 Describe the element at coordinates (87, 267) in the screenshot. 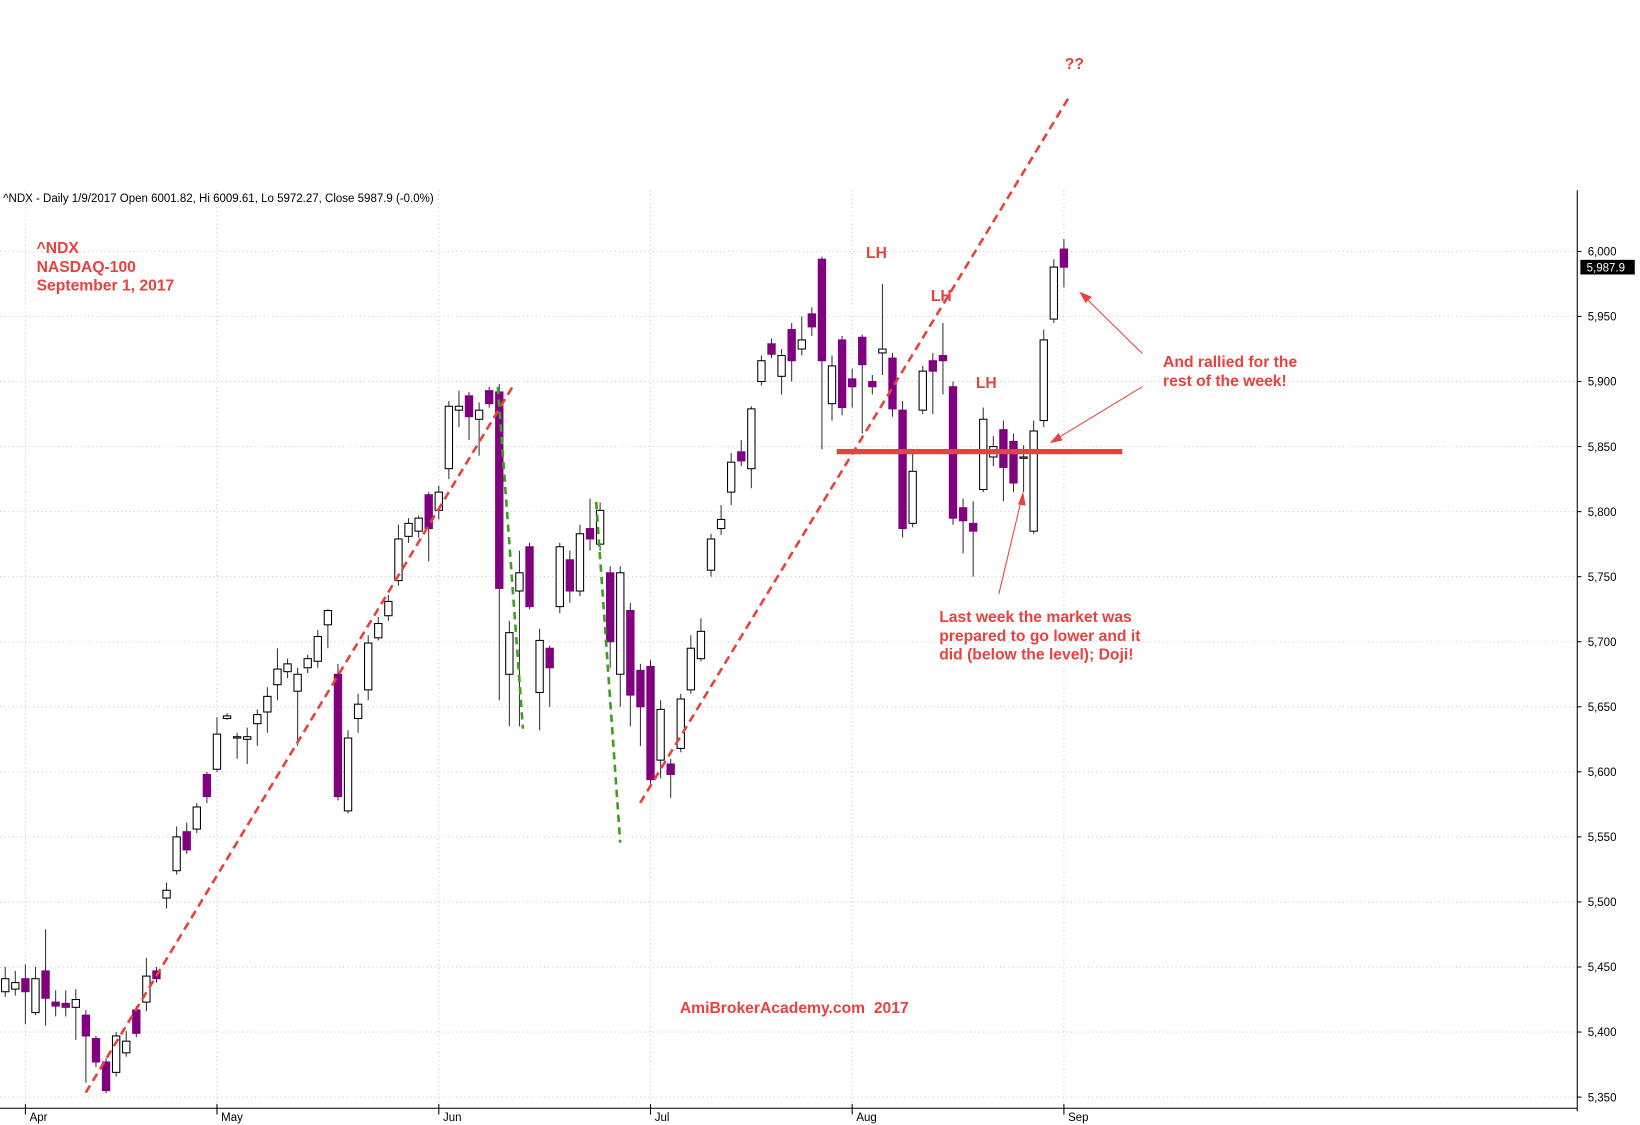

I see `index-label: NASDAQ-100` at that location.